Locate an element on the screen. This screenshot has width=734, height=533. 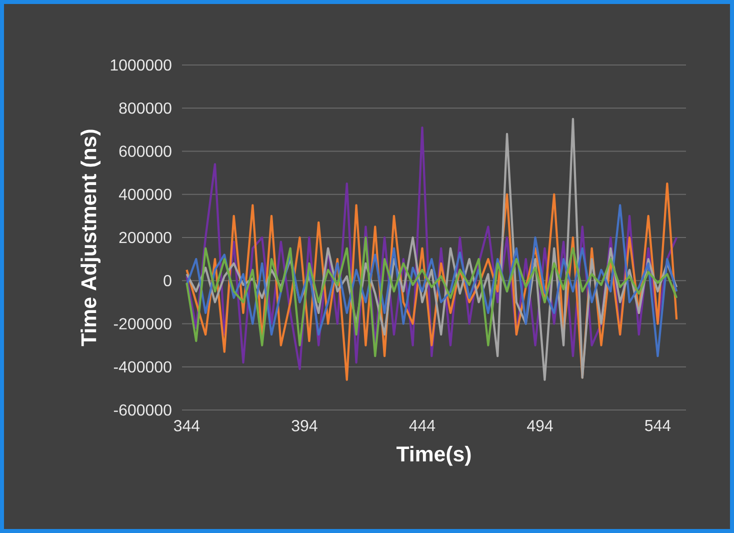
x-tick-label: 544 is located at coordinates (658, 426).